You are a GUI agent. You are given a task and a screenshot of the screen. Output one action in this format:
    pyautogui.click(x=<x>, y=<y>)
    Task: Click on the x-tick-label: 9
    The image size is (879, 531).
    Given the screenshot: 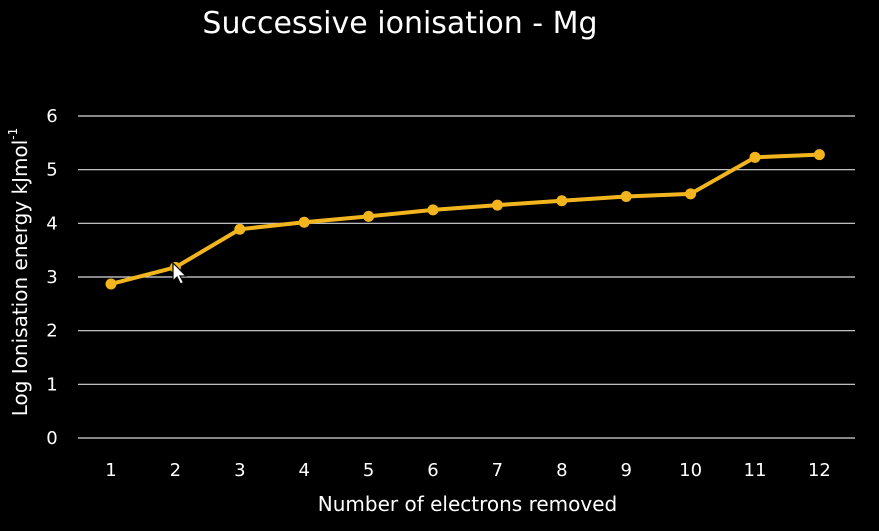 What is the action you would take?
    pyautogui.click(x=625, y=470)
    